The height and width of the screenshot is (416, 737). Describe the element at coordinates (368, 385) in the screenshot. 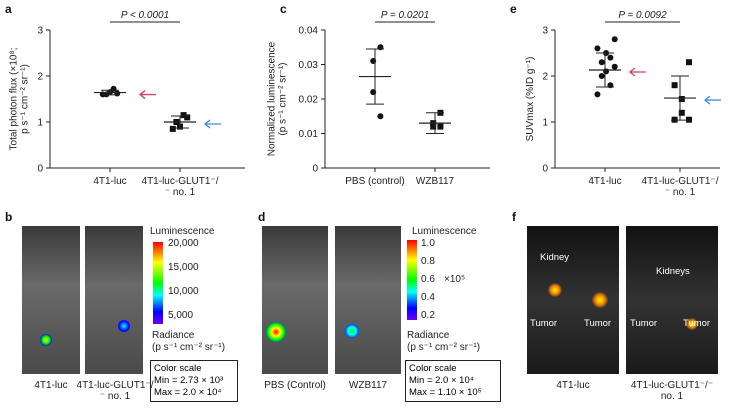

I see `image-label: WZB117` at that location.